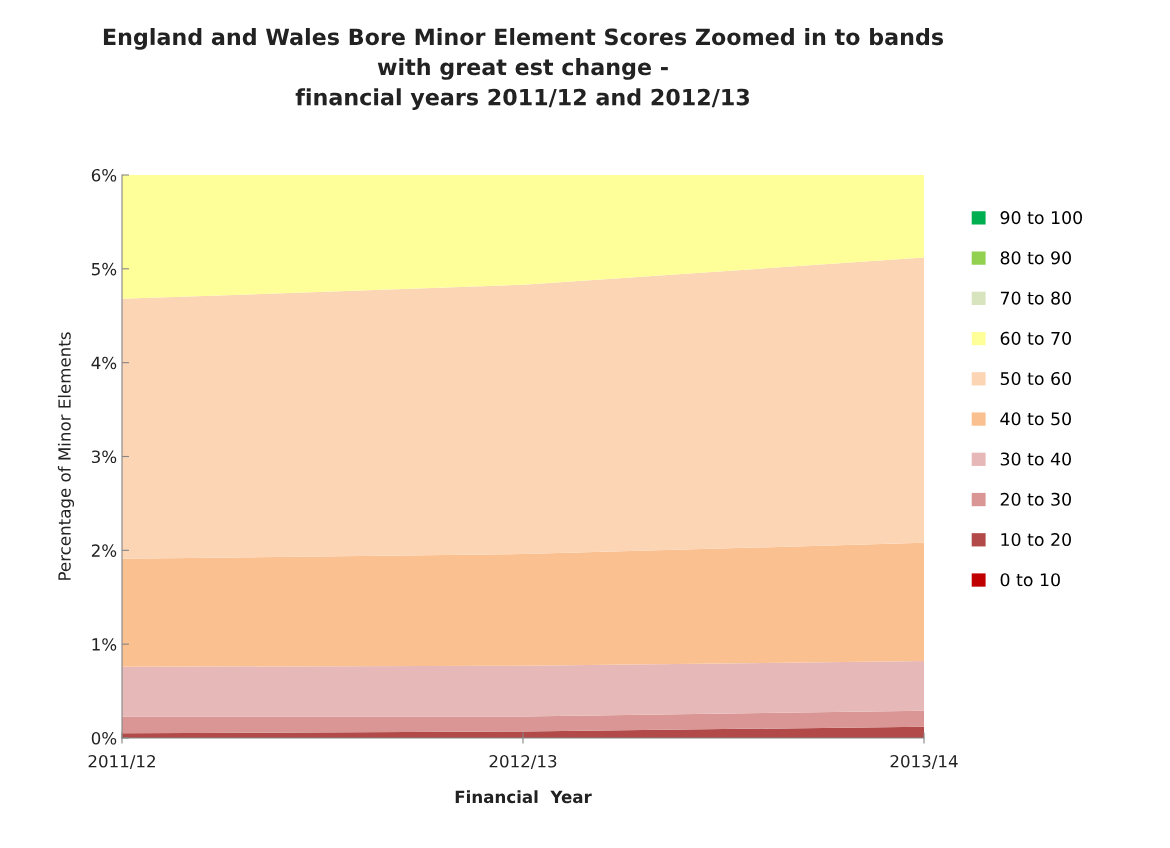 Image resolution: width=1170 pixels, height=848 pixels. I want to click on legend-label: 30 to 40, so click(1035, 459).